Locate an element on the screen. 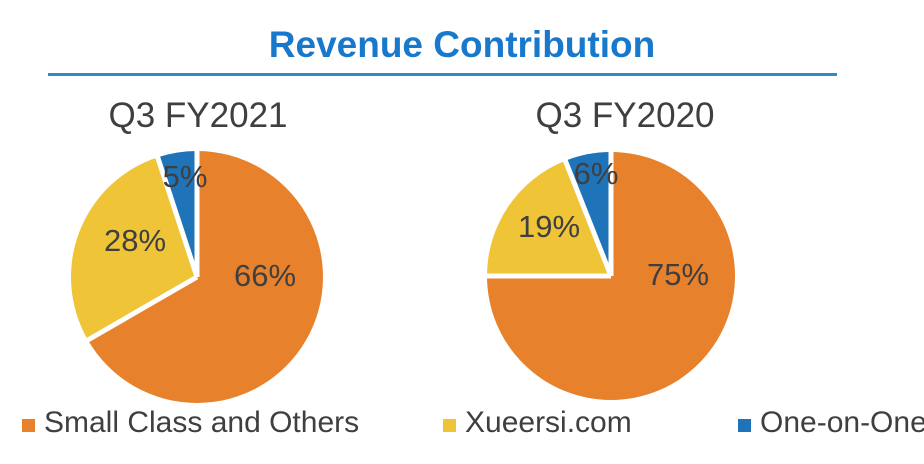  pie-slice-small-class-and-others is located at coordinates (205, 277).